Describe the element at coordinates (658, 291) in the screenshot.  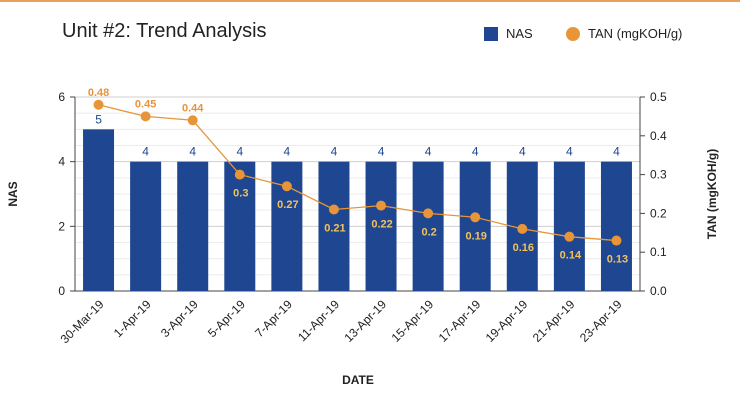
I see `y2-tick-label: 0.0` at that location.